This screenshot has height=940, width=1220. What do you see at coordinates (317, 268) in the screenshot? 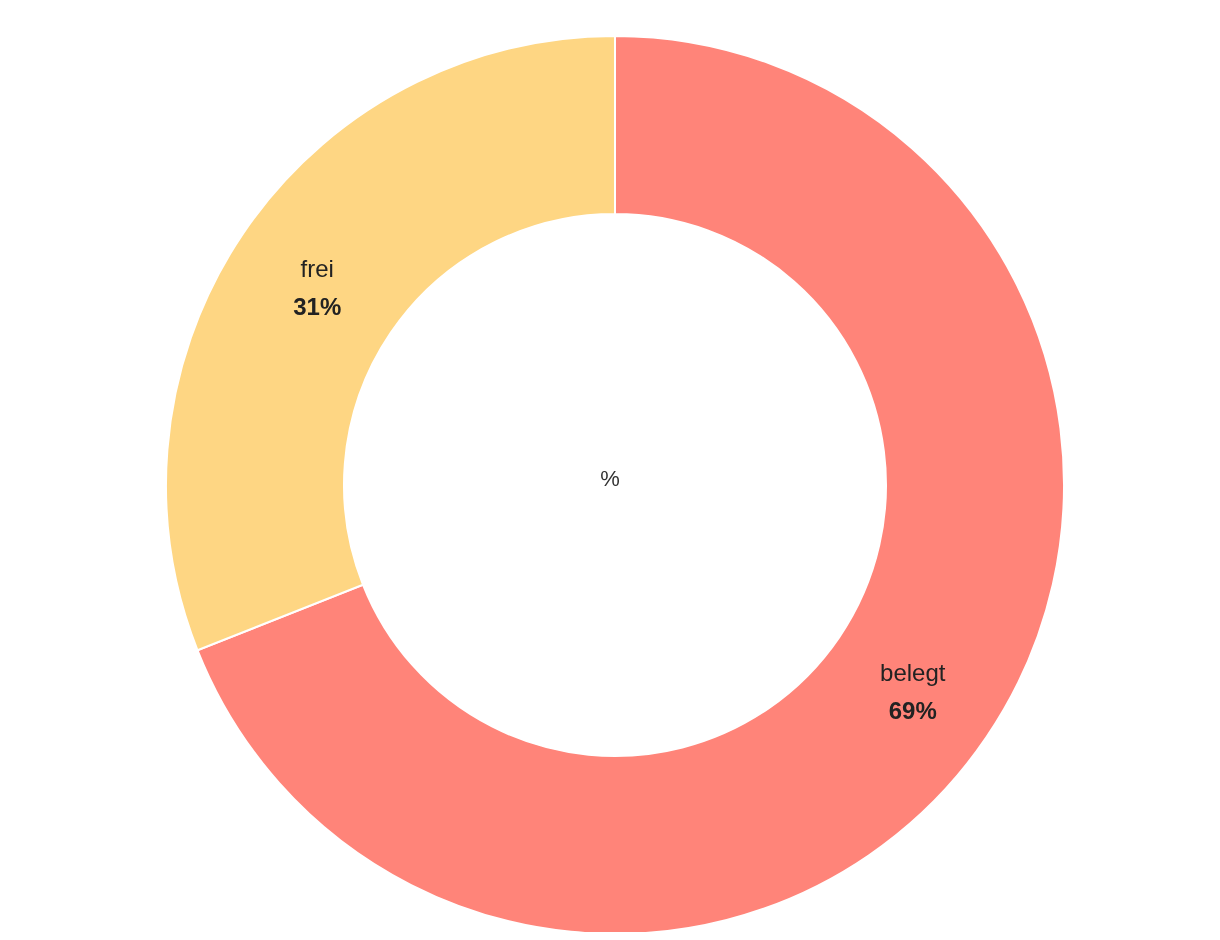
I see `slice-label: frei` at bounding box center [317, 268].